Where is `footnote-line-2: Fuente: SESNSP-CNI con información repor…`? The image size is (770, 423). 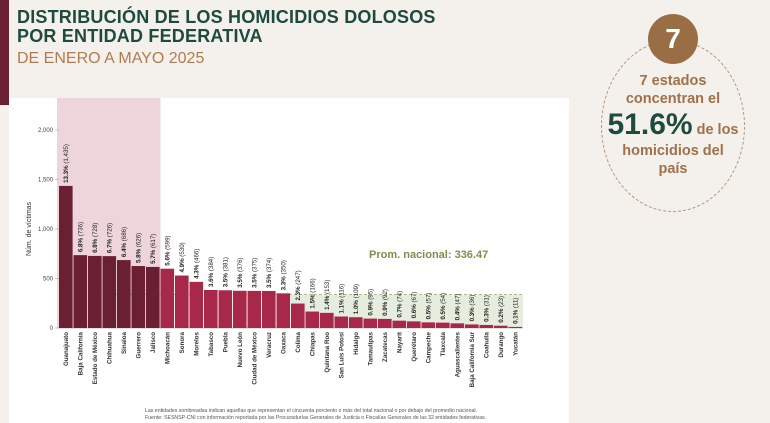 footnote-line-2: Fuente: SESNSP-CNI con información repor… is located at coordinates (316, 417).